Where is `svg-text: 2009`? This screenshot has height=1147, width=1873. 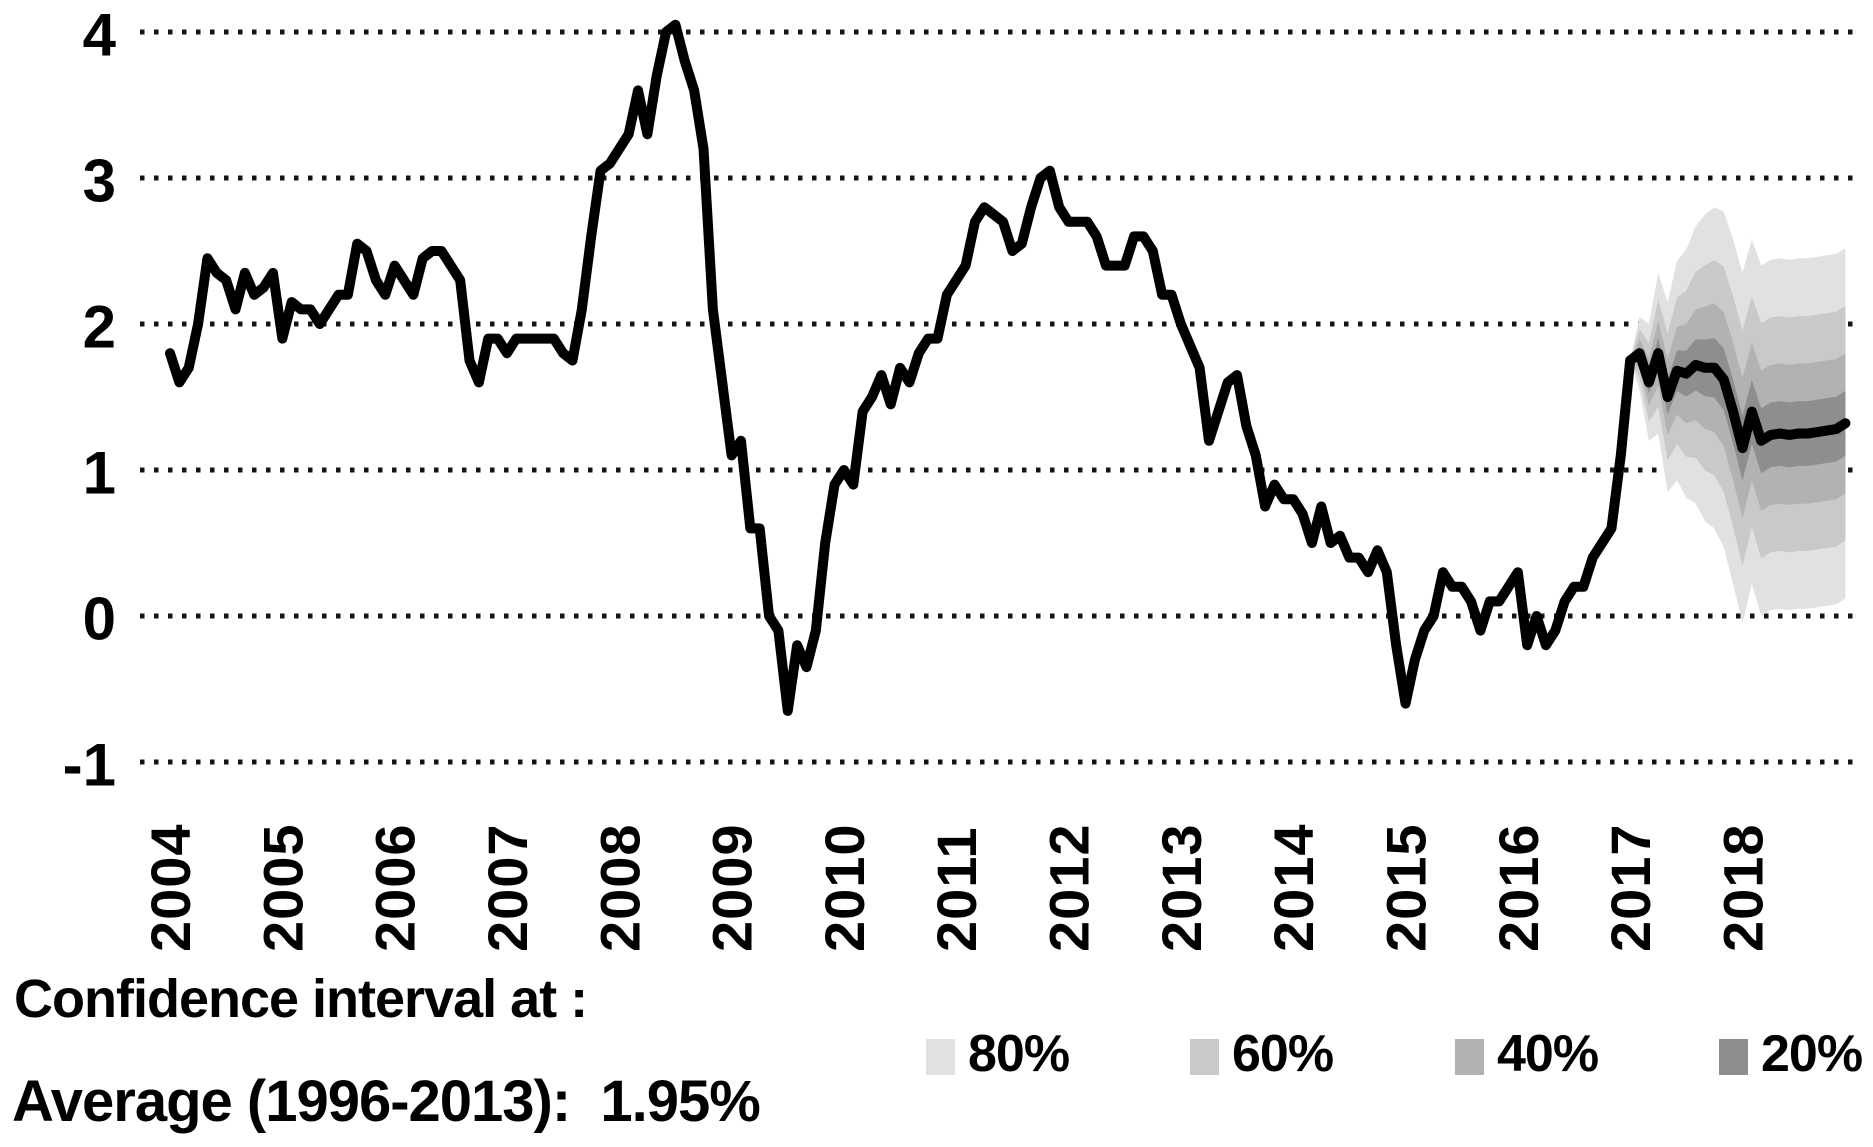
svg-text: 2009 is located at coordinates (732, 887).